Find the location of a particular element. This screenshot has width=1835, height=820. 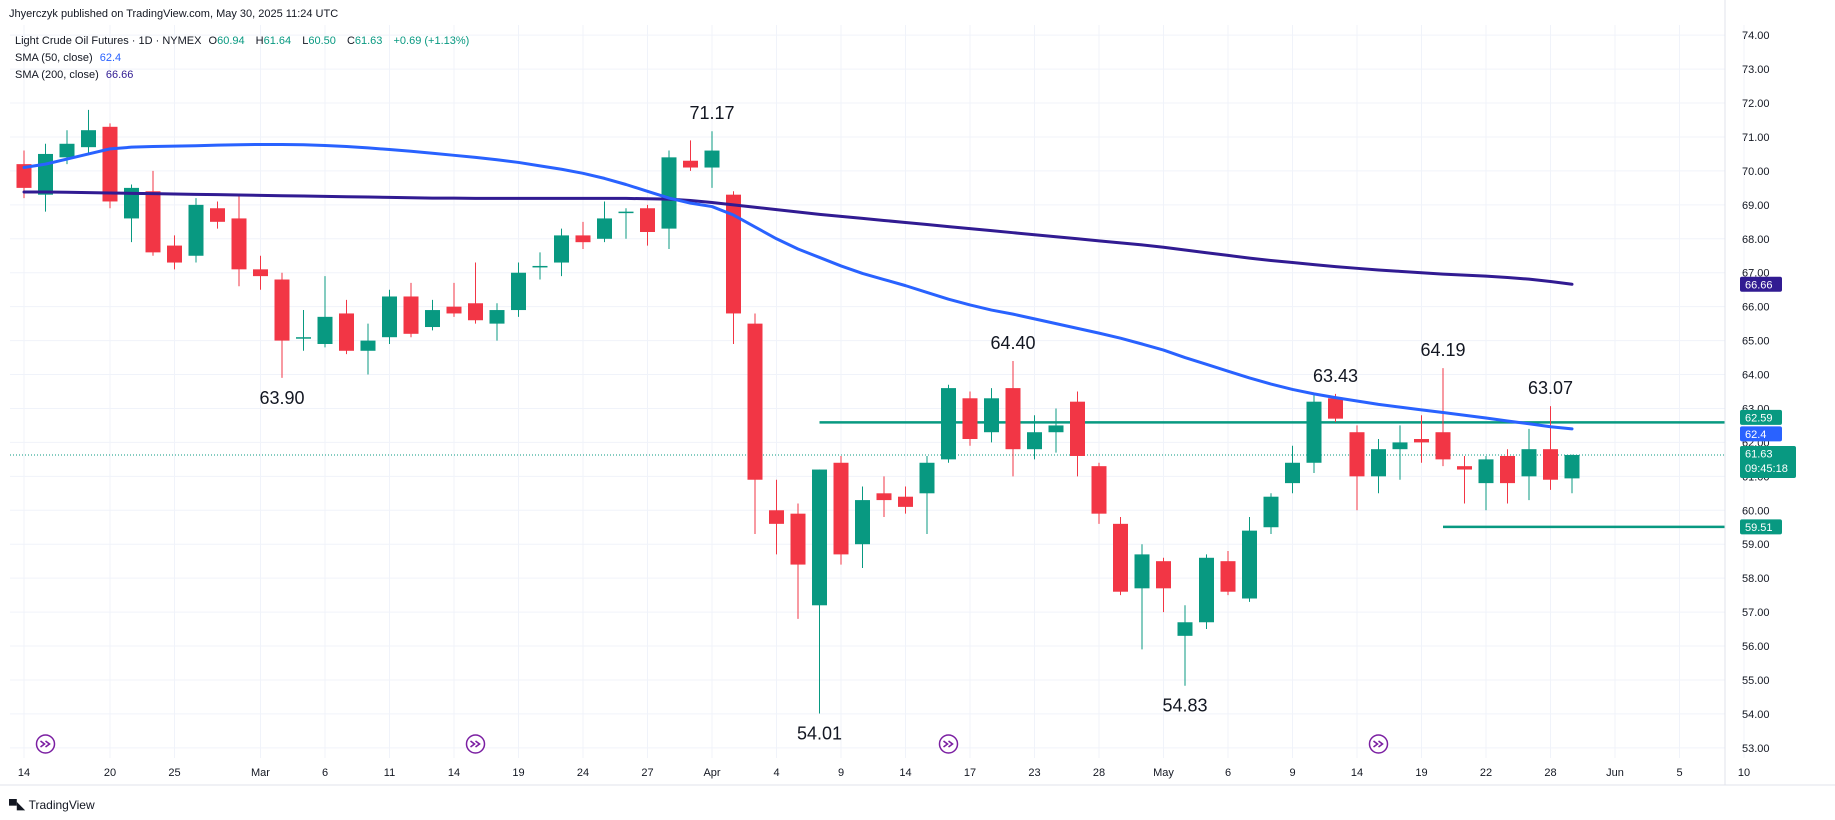

y-tick-label: 59.00 is located at coordinates (1756, 545).